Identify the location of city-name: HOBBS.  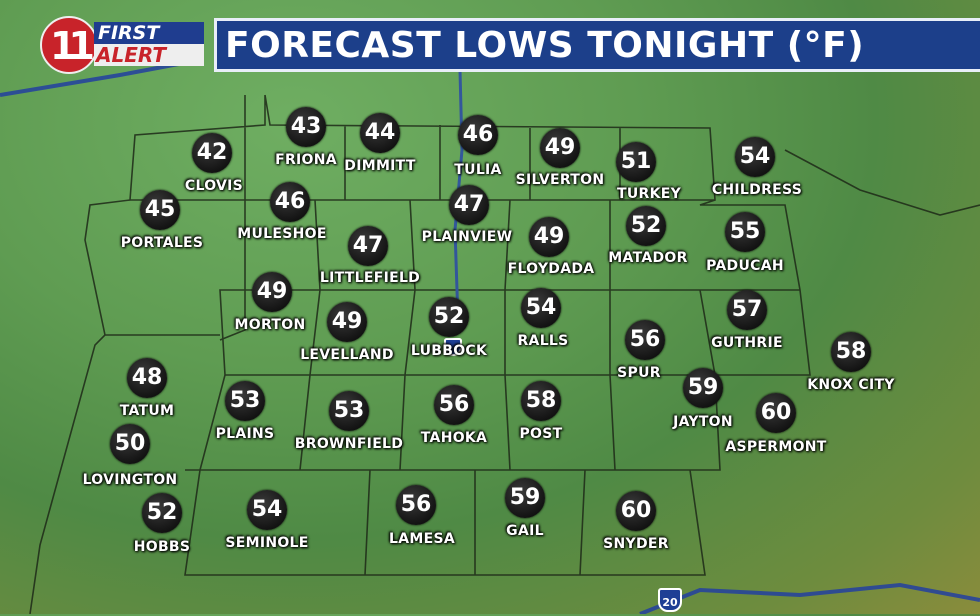
(162, 547).